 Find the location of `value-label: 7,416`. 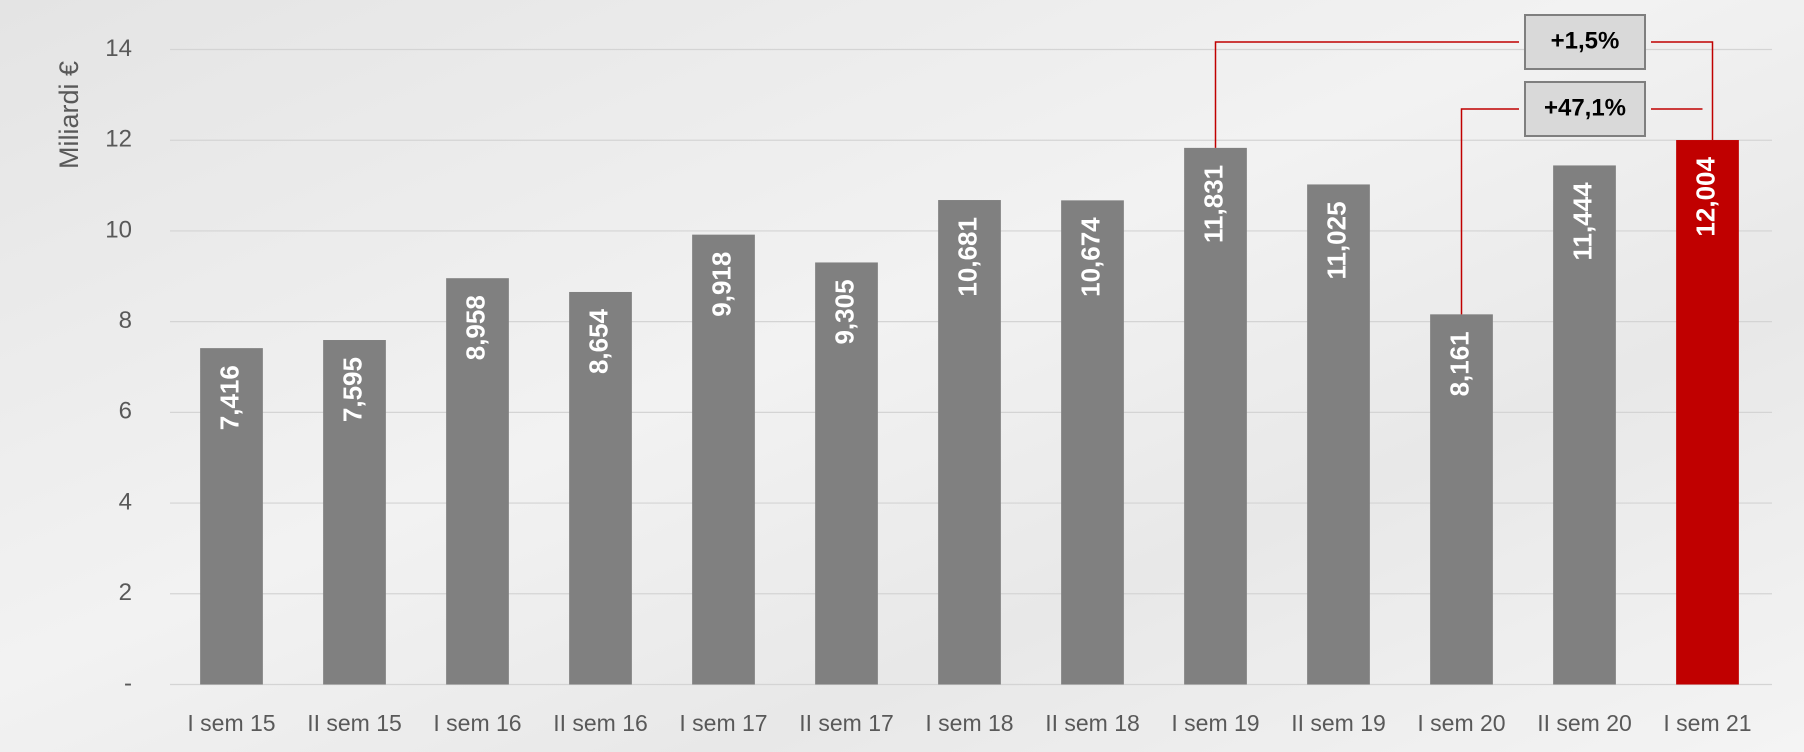

value-label: 7,416 is located at coordinates (229, 397).